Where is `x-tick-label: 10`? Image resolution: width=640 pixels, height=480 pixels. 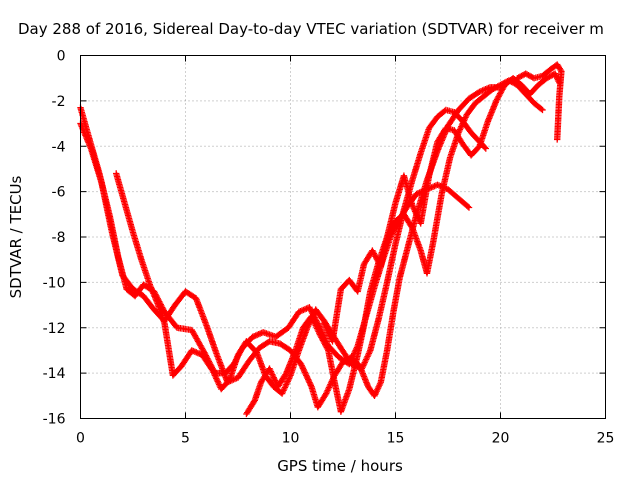 x-tick-label: 10 is located at coordinates (291, 439).